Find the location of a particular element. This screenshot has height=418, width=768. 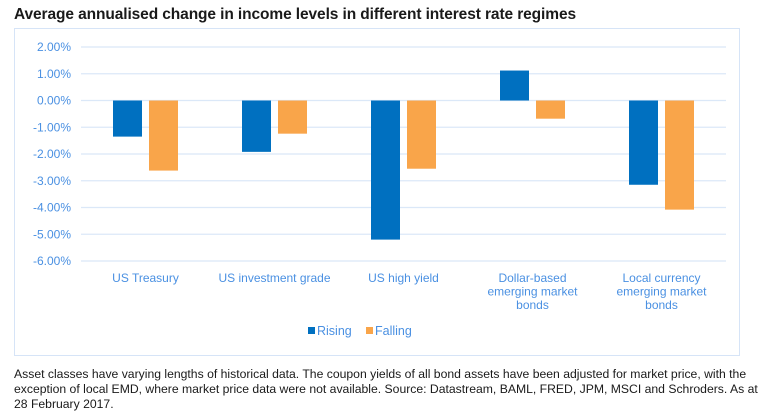

y-tick-label: 2.00% is located at coordinates (54, 47).